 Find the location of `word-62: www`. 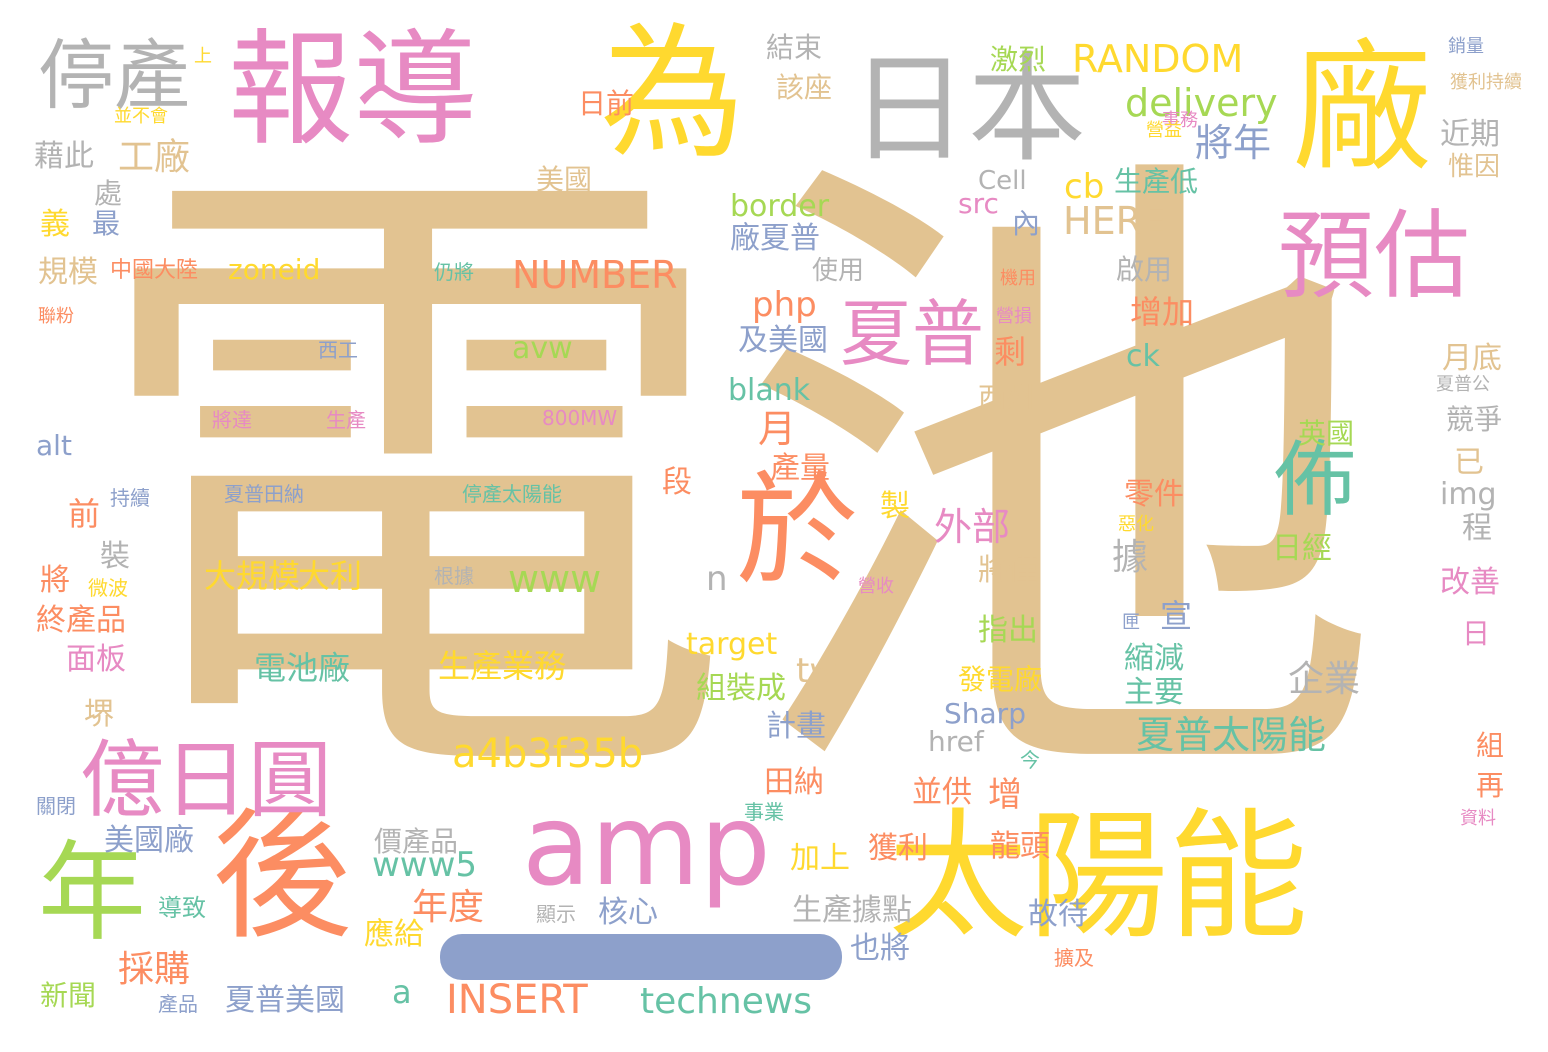

word-62: www is located at coordinates (555, 579).